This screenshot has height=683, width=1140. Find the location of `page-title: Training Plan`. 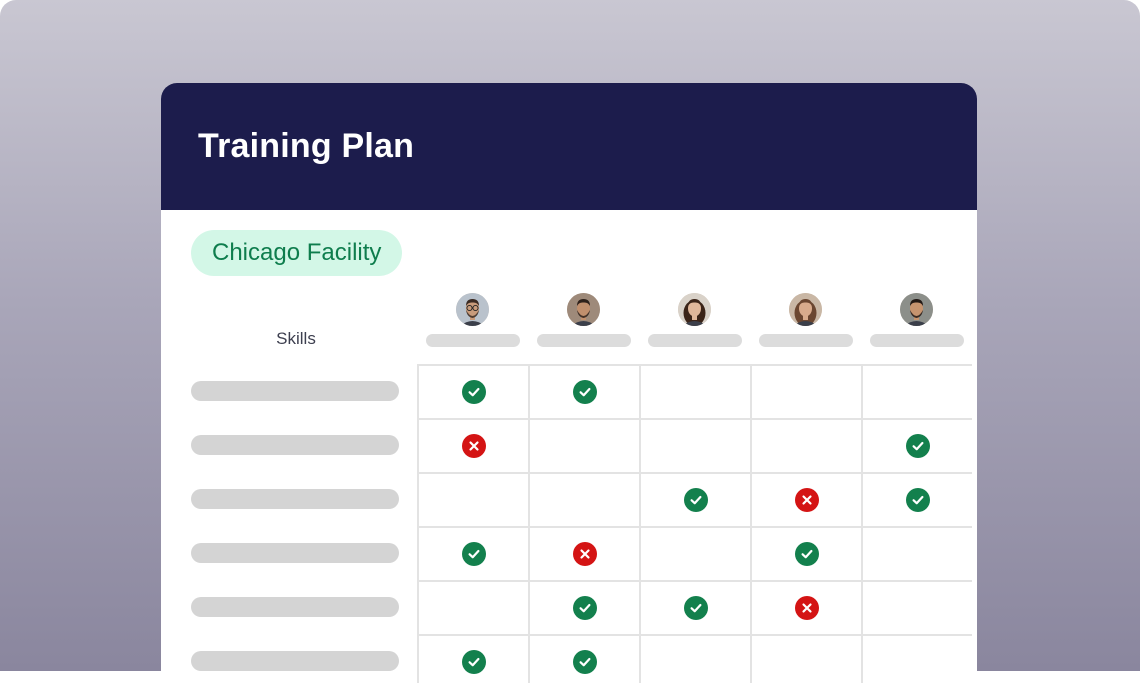

page-title: Training Plan is located at coordinates (306, 146).